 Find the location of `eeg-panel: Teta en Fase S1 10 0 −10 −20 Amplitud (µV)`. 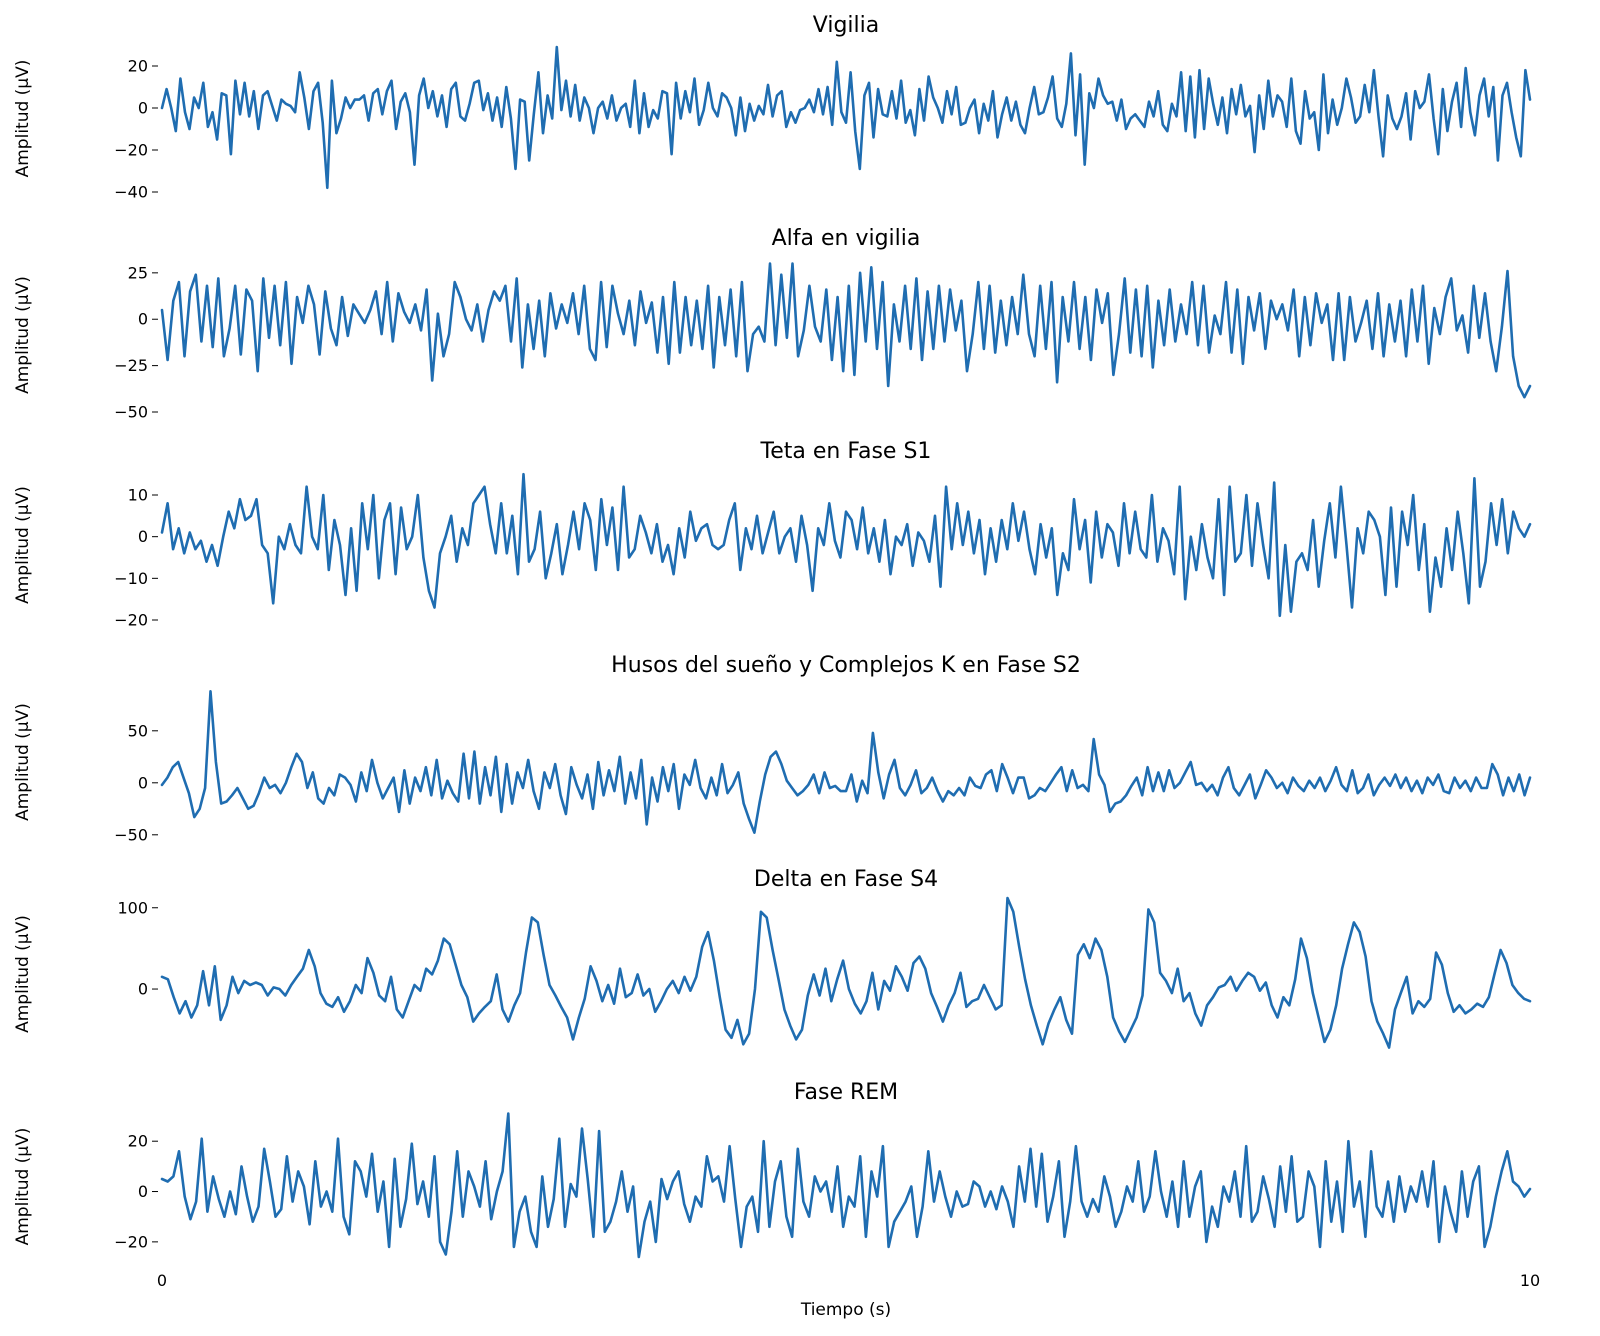

eeg-panel: Teta en Fase S1 10 0 −10 −20 Amplitud (µV) is located at coordinates (772, 534).